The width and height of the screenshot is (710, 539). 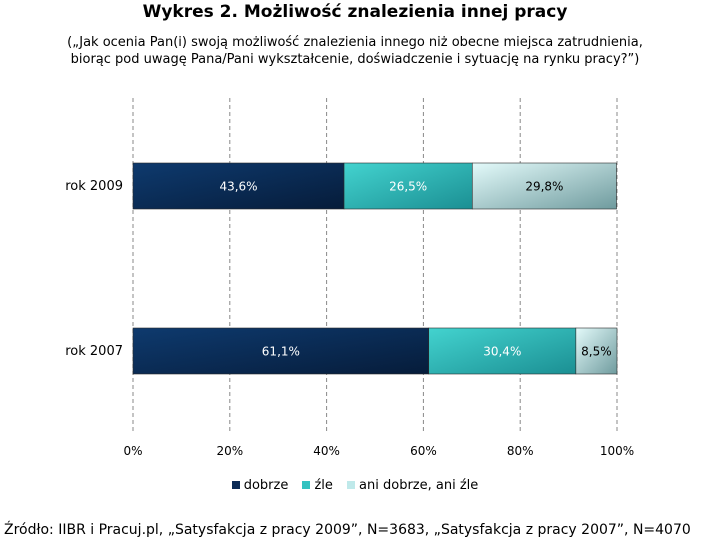 What do you see at coordinates (306, 485) in the screenshot?
I see `legend-swatch-zle` at bounding box center [306, 485].